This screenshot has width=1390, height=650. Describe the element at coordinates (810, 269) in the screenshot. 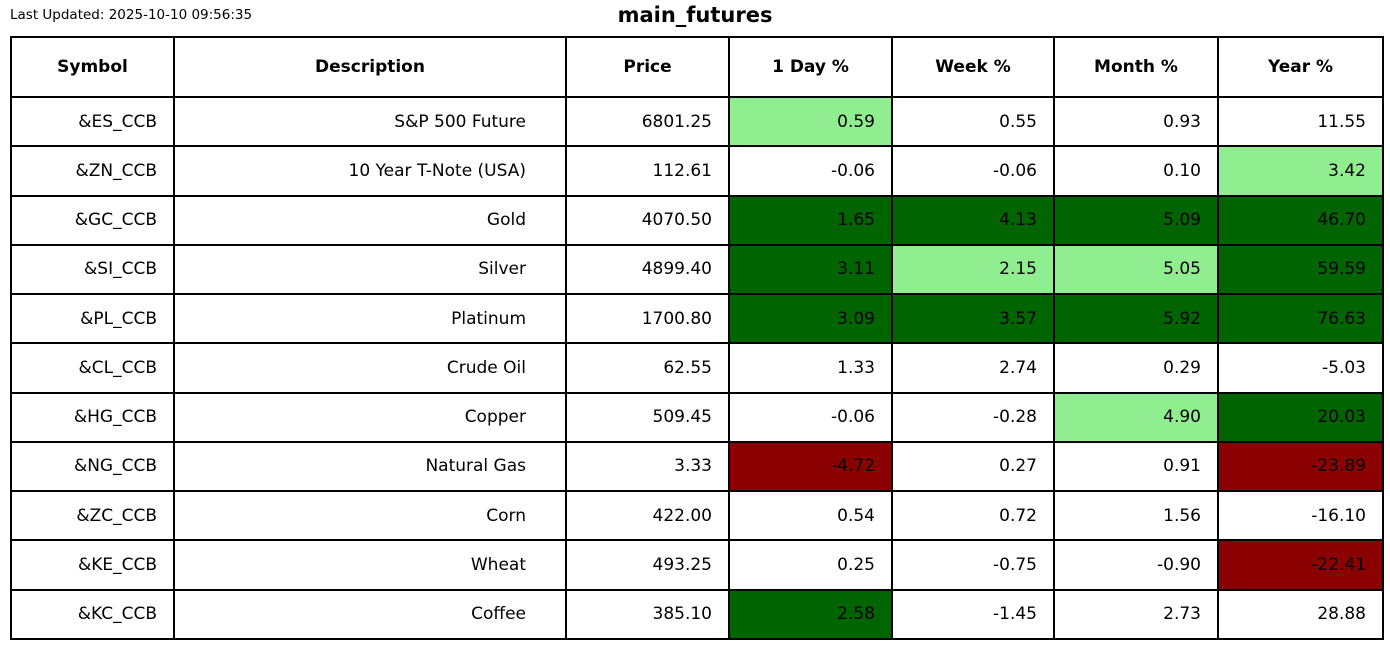

I see `day-change-cell: 3.11` at that location.